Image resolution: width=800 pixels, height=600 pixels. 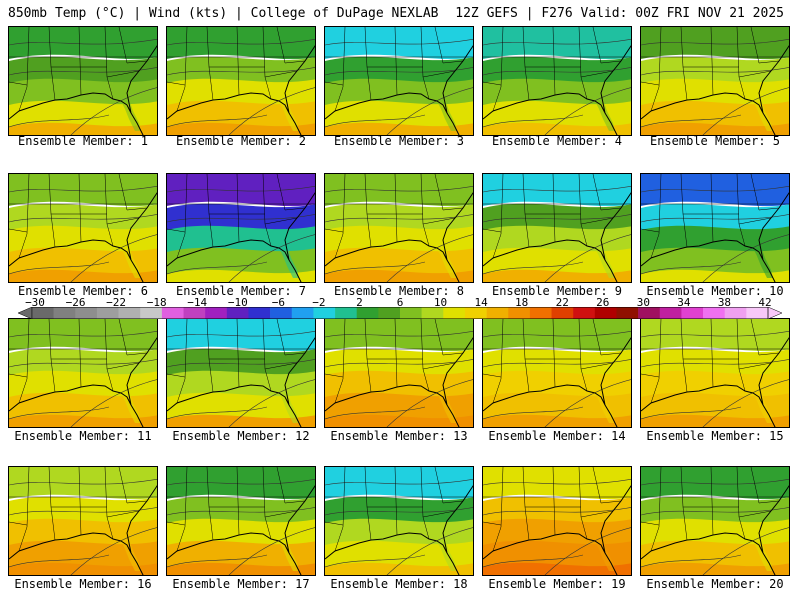 I want to click on colorbar-tick-label: 18, so click(x=522, y=302).